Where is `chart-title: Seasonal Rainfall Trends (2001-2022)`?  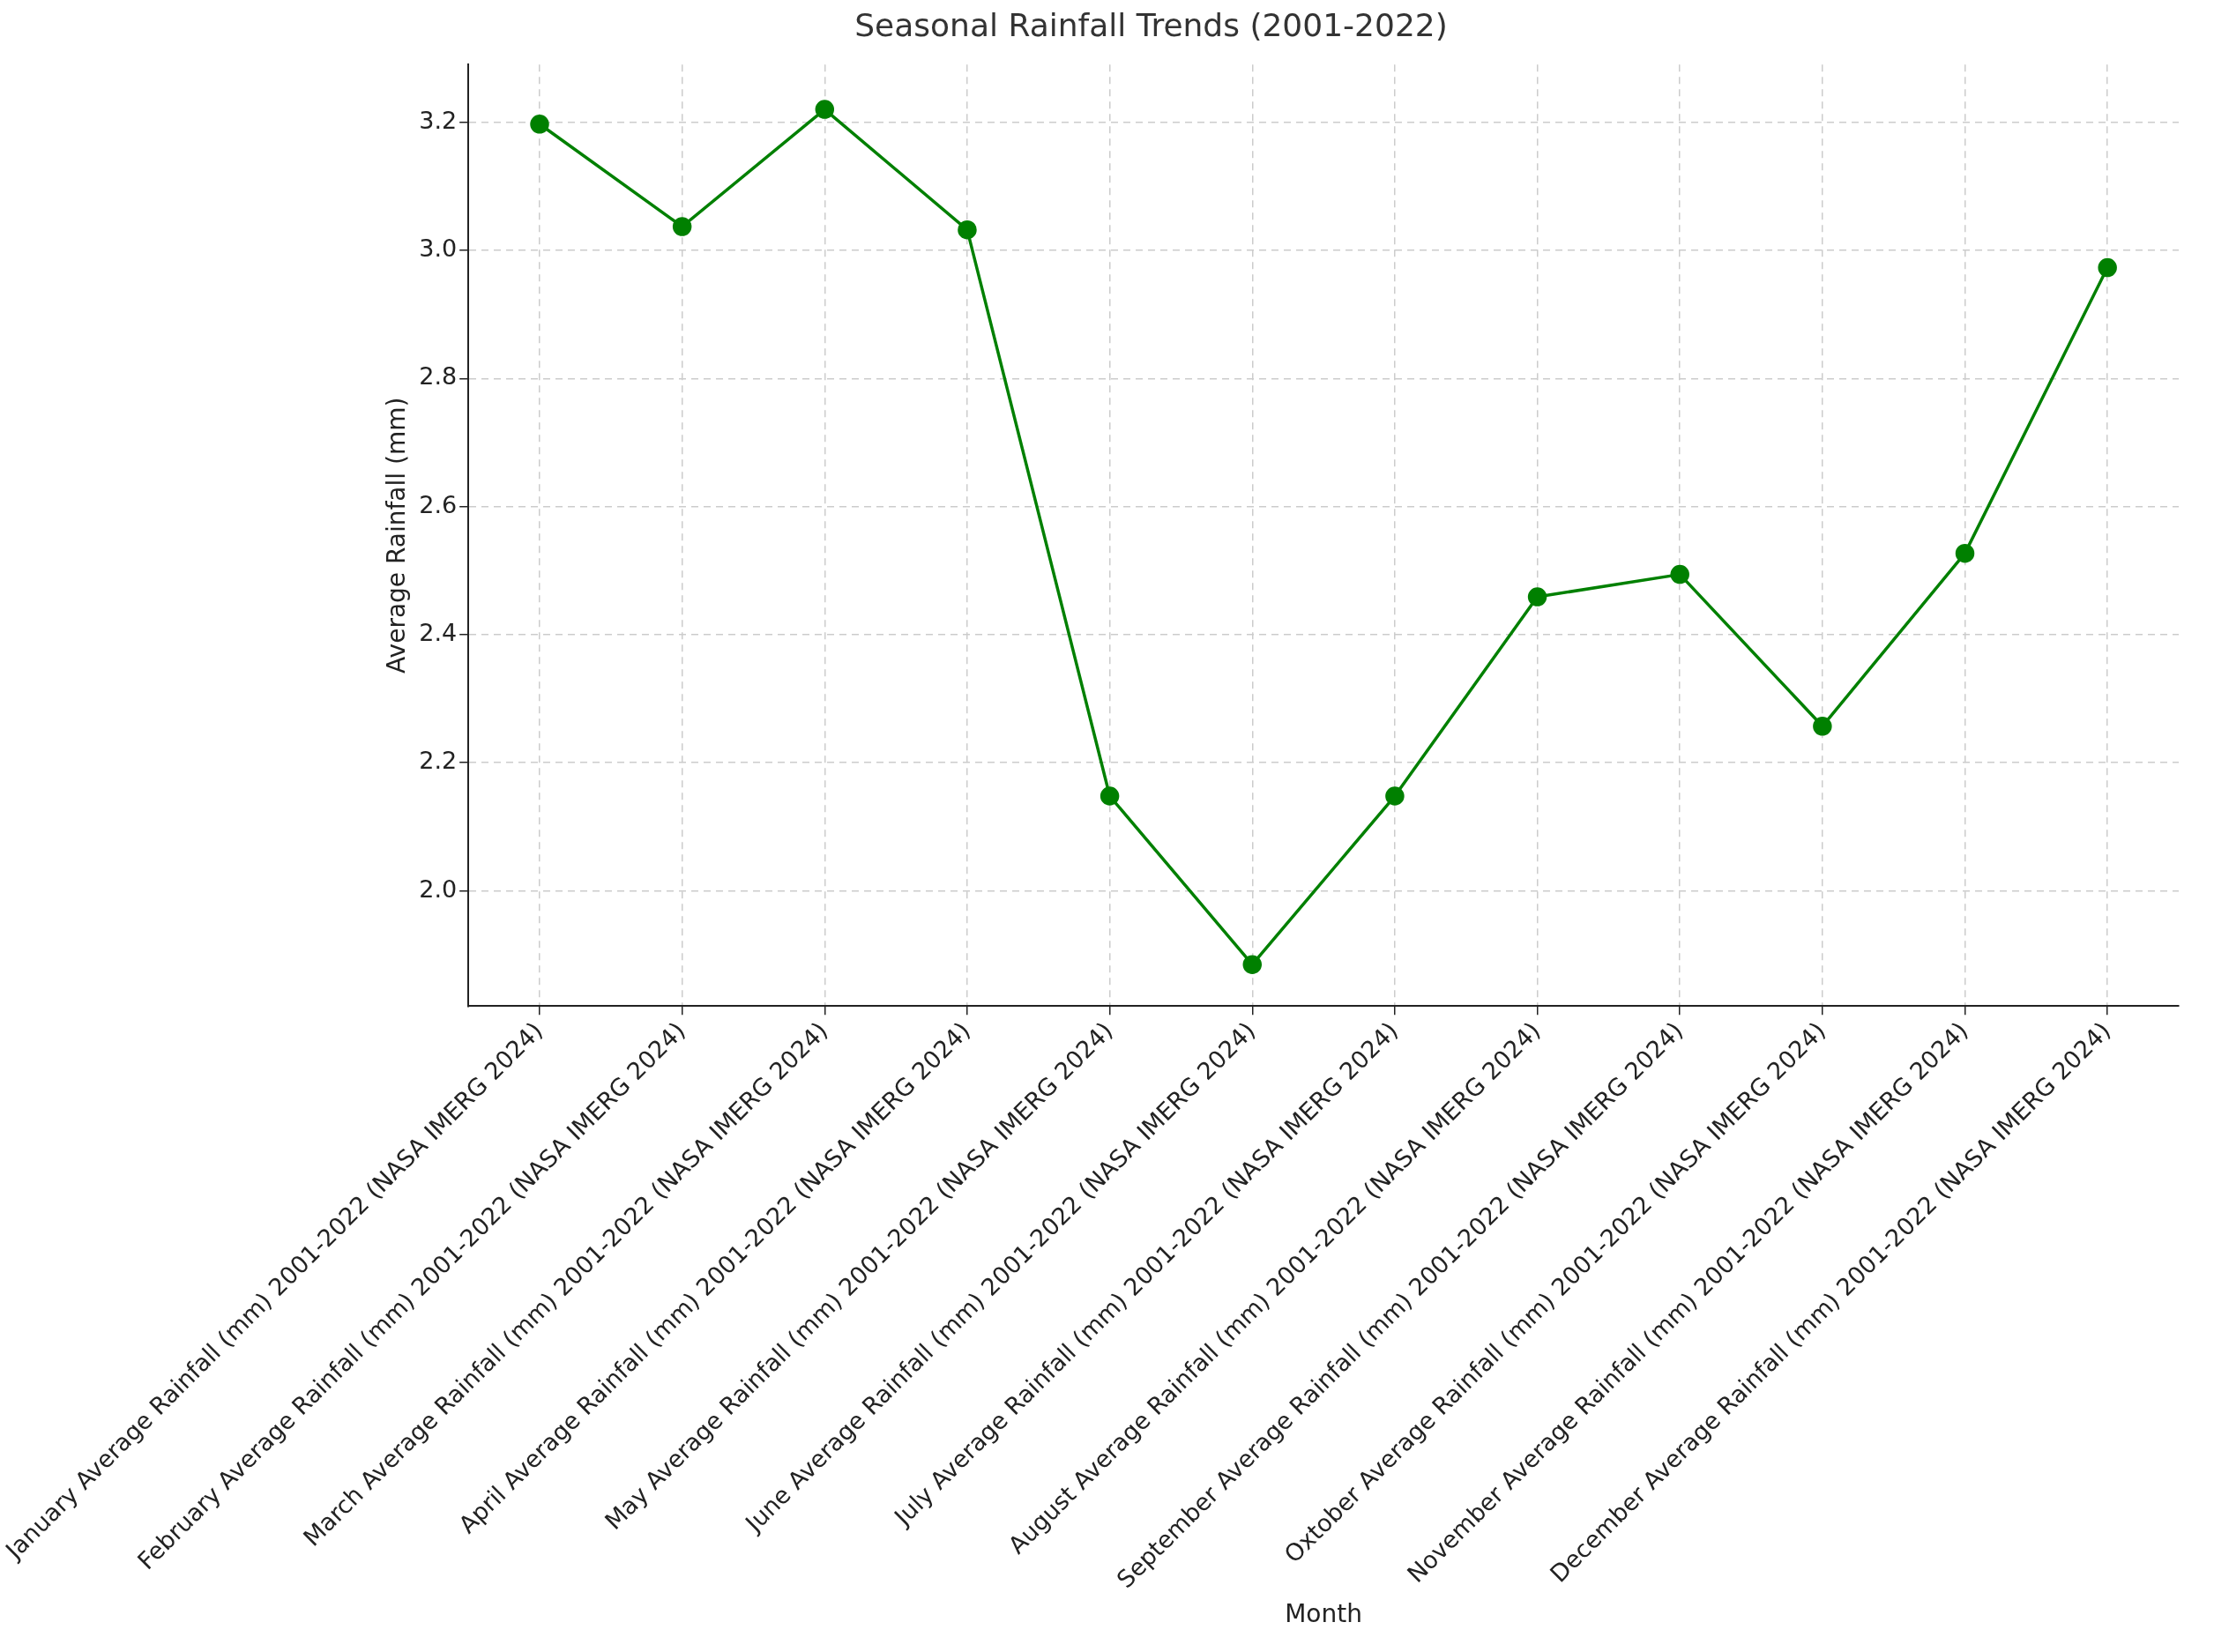
chart-title: Seasonal Rainfall Trends (2001-2022) is located at coordinates (1151, 24).